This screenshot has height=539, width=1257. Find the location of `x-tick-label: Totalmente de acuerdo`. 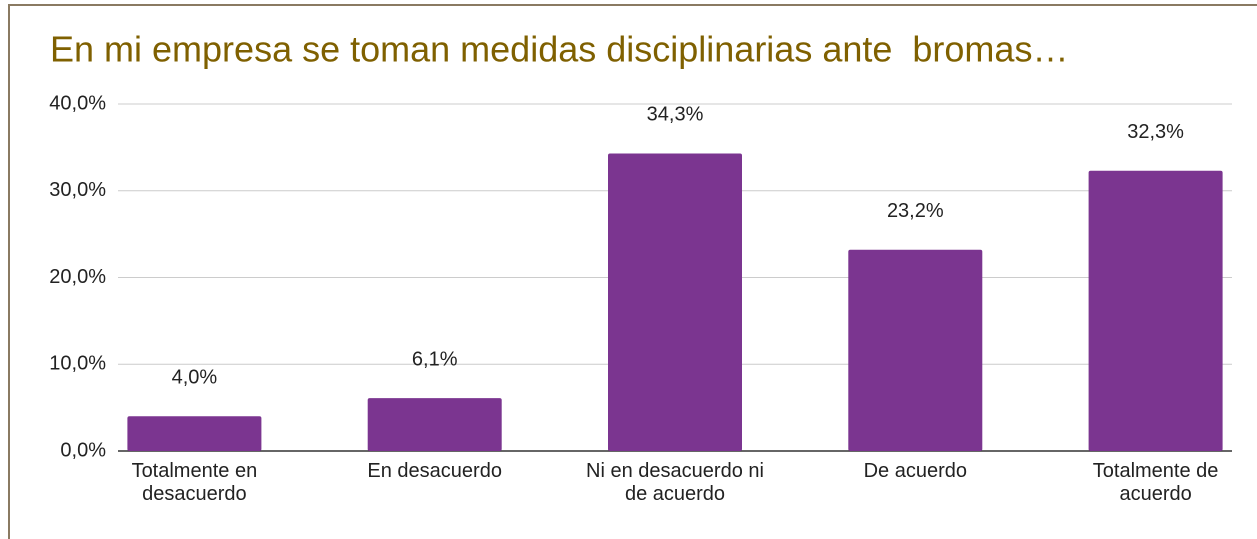

x-tick-label: Totalmente de acuerdo is located at coordinates (1155, 482).